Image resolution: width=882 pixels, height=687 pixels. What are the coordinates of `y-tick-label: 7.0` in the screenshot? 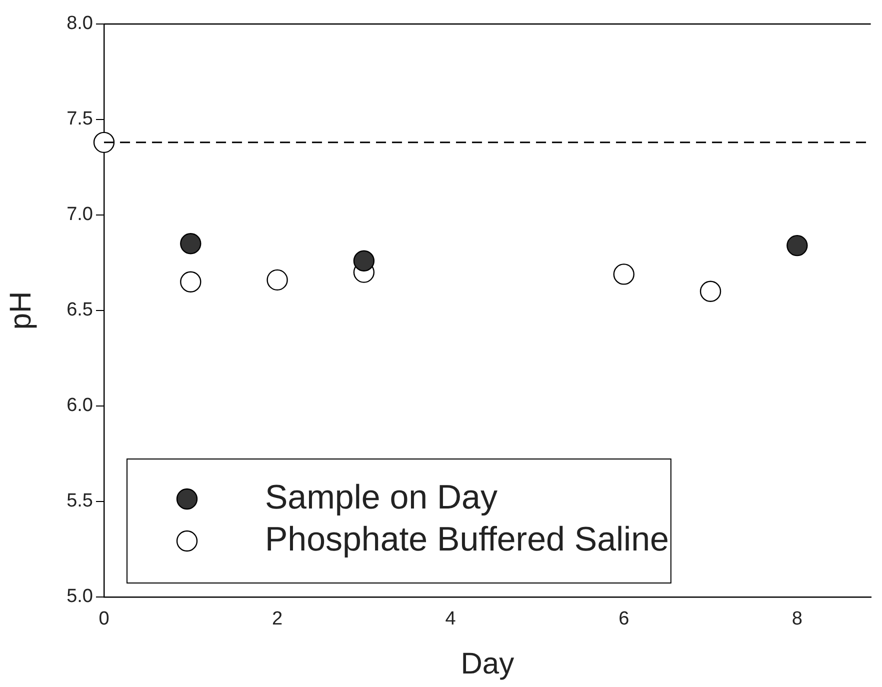 It's located at (79, 215).